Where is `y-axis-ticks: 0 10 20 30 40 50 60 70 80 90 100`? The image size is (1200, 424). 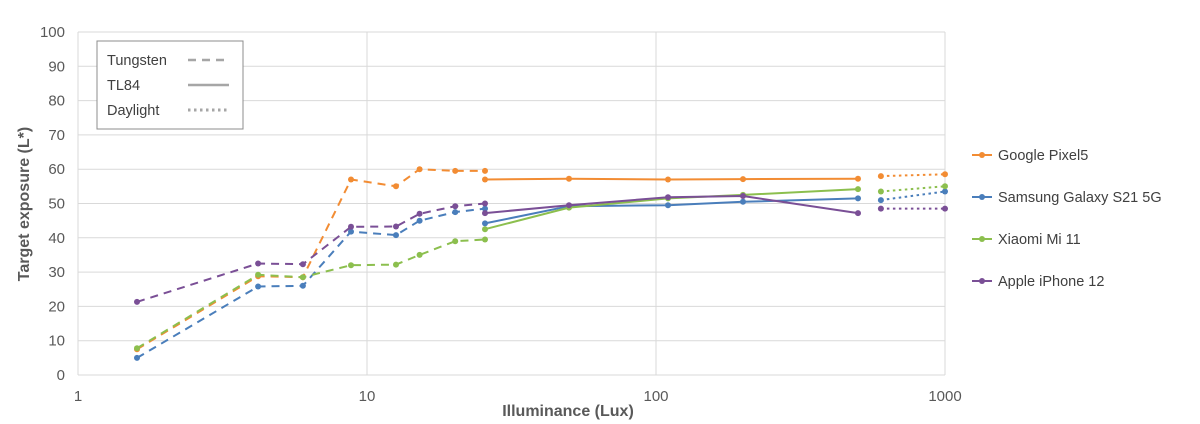 y-axis-ticks: 0 10 20 30 40 50 60 70 80 90 100 is located at coordinates (52, 204).